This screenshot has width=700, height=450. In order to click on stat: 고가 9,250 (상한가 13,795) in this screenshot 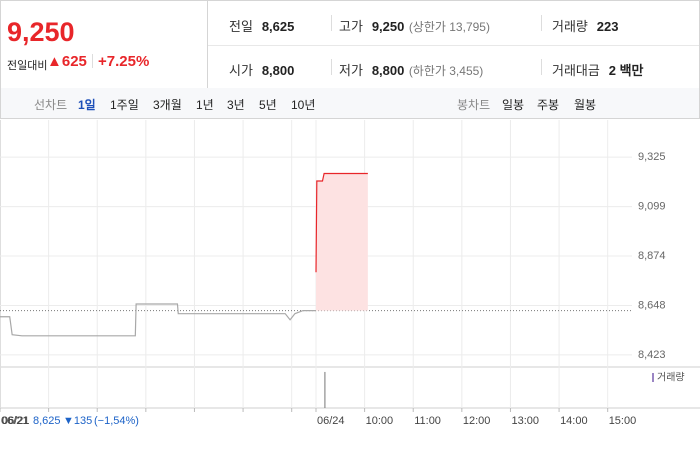, I will do `click(414, 26)`.